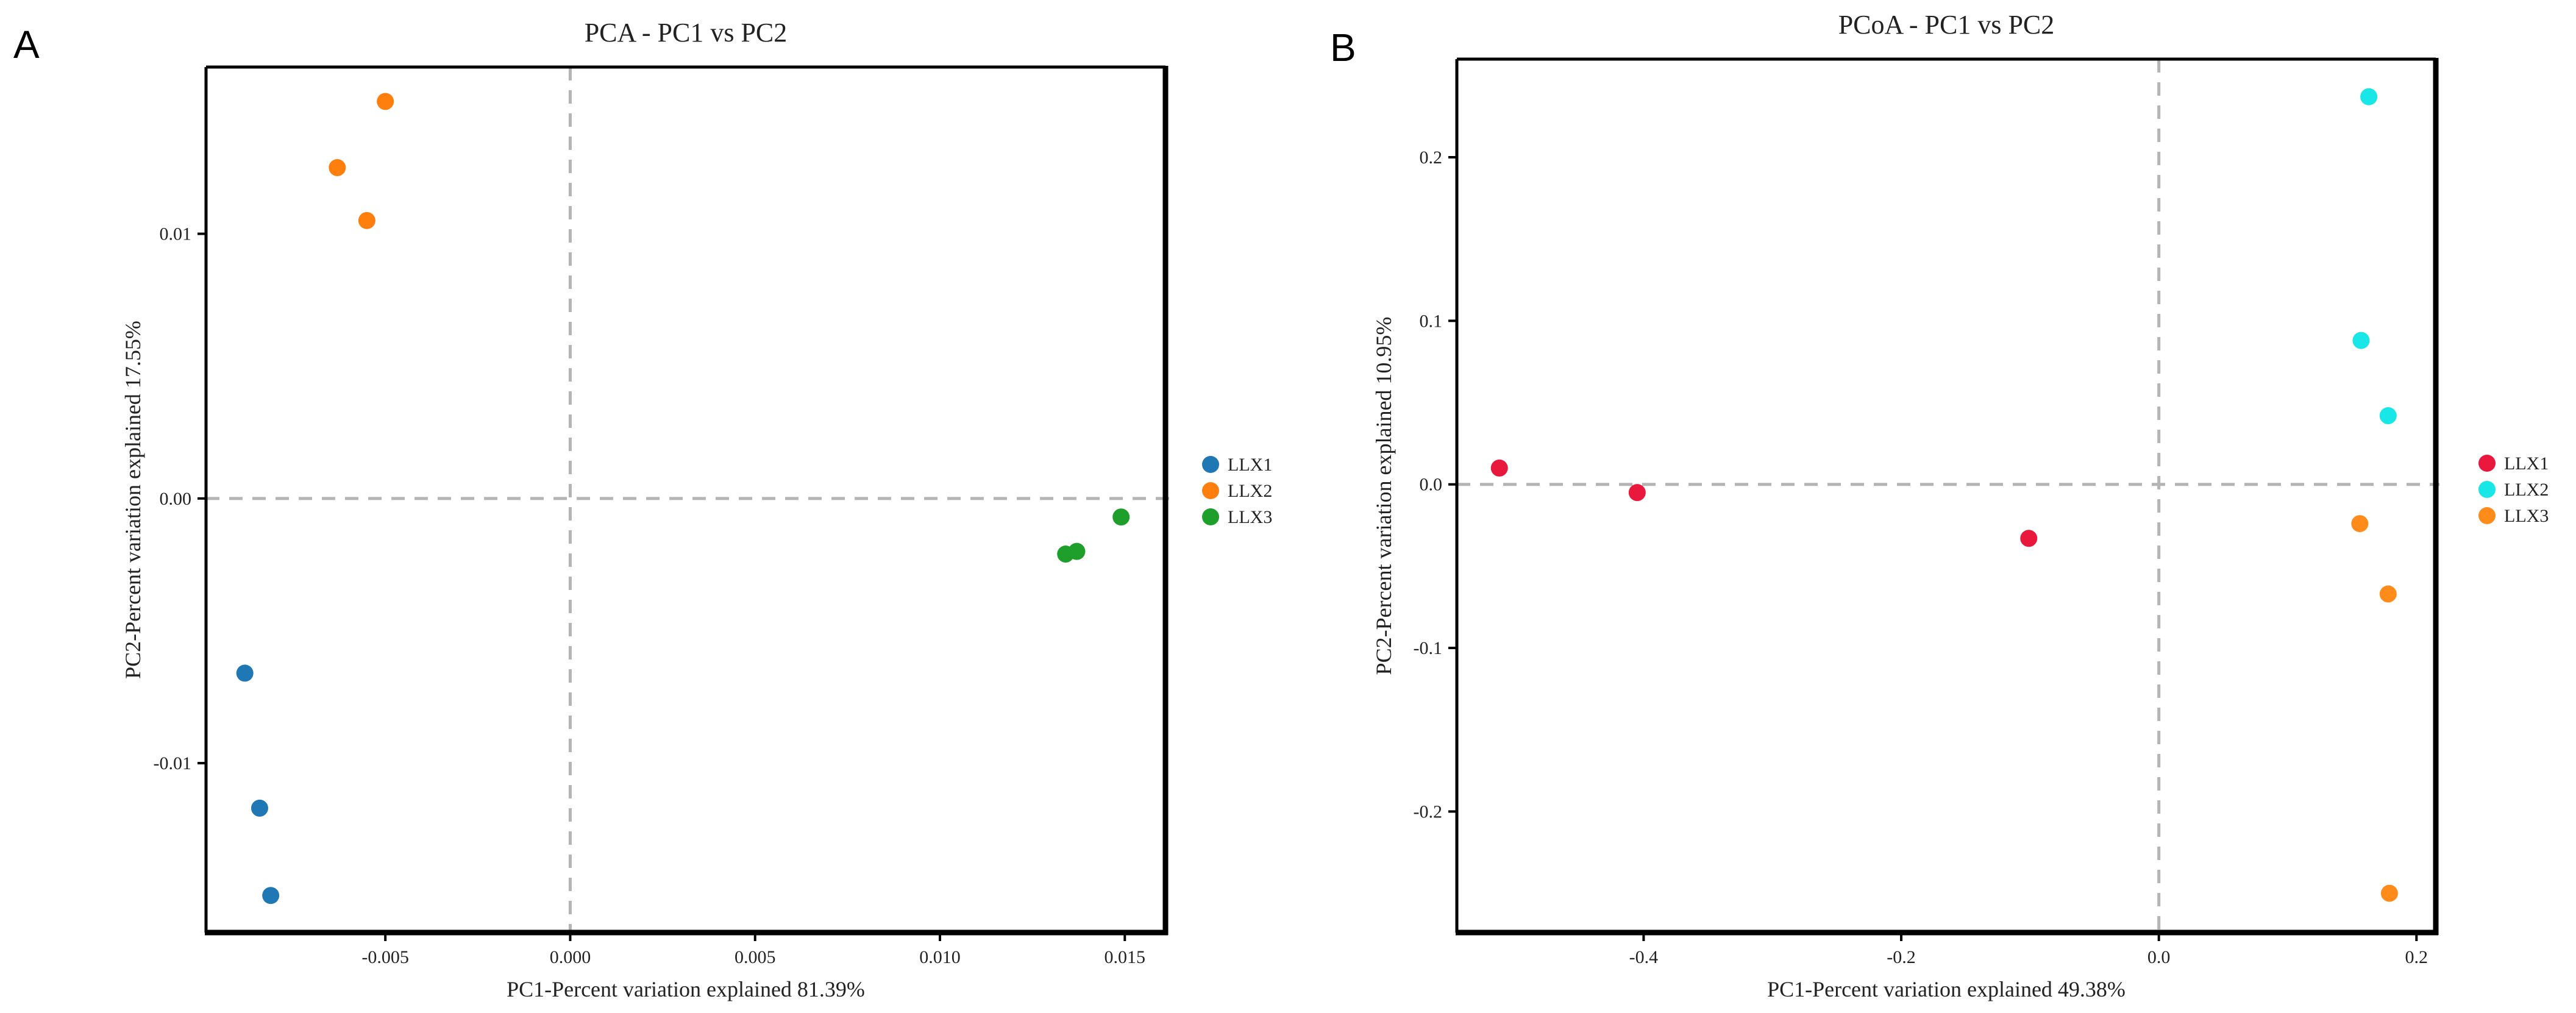 This screenshot has height=1013, width=2576. What do you see at coordinates (570, 957) in the screenshot?
I see `x-tick-label: 0.000` at bounding box center [570, 957].